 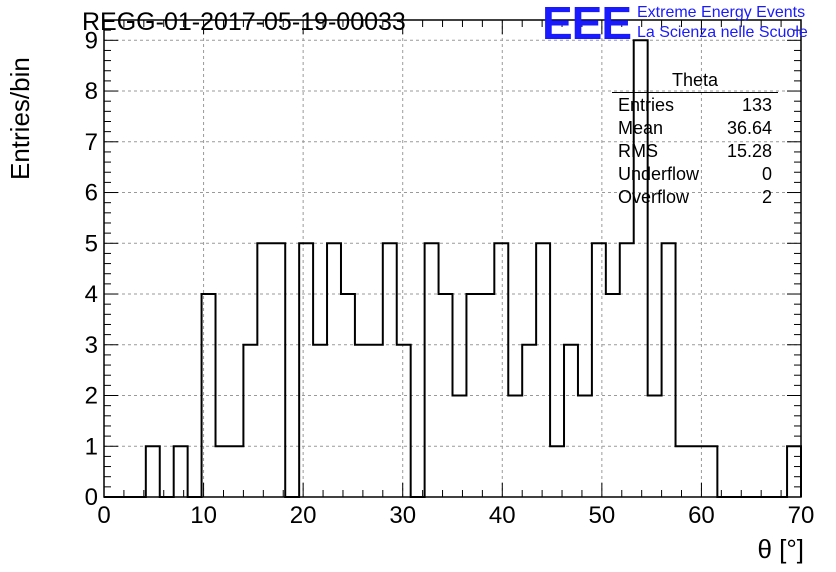 I want to click on y-tick-label: 3, so click(x=91, y=345).